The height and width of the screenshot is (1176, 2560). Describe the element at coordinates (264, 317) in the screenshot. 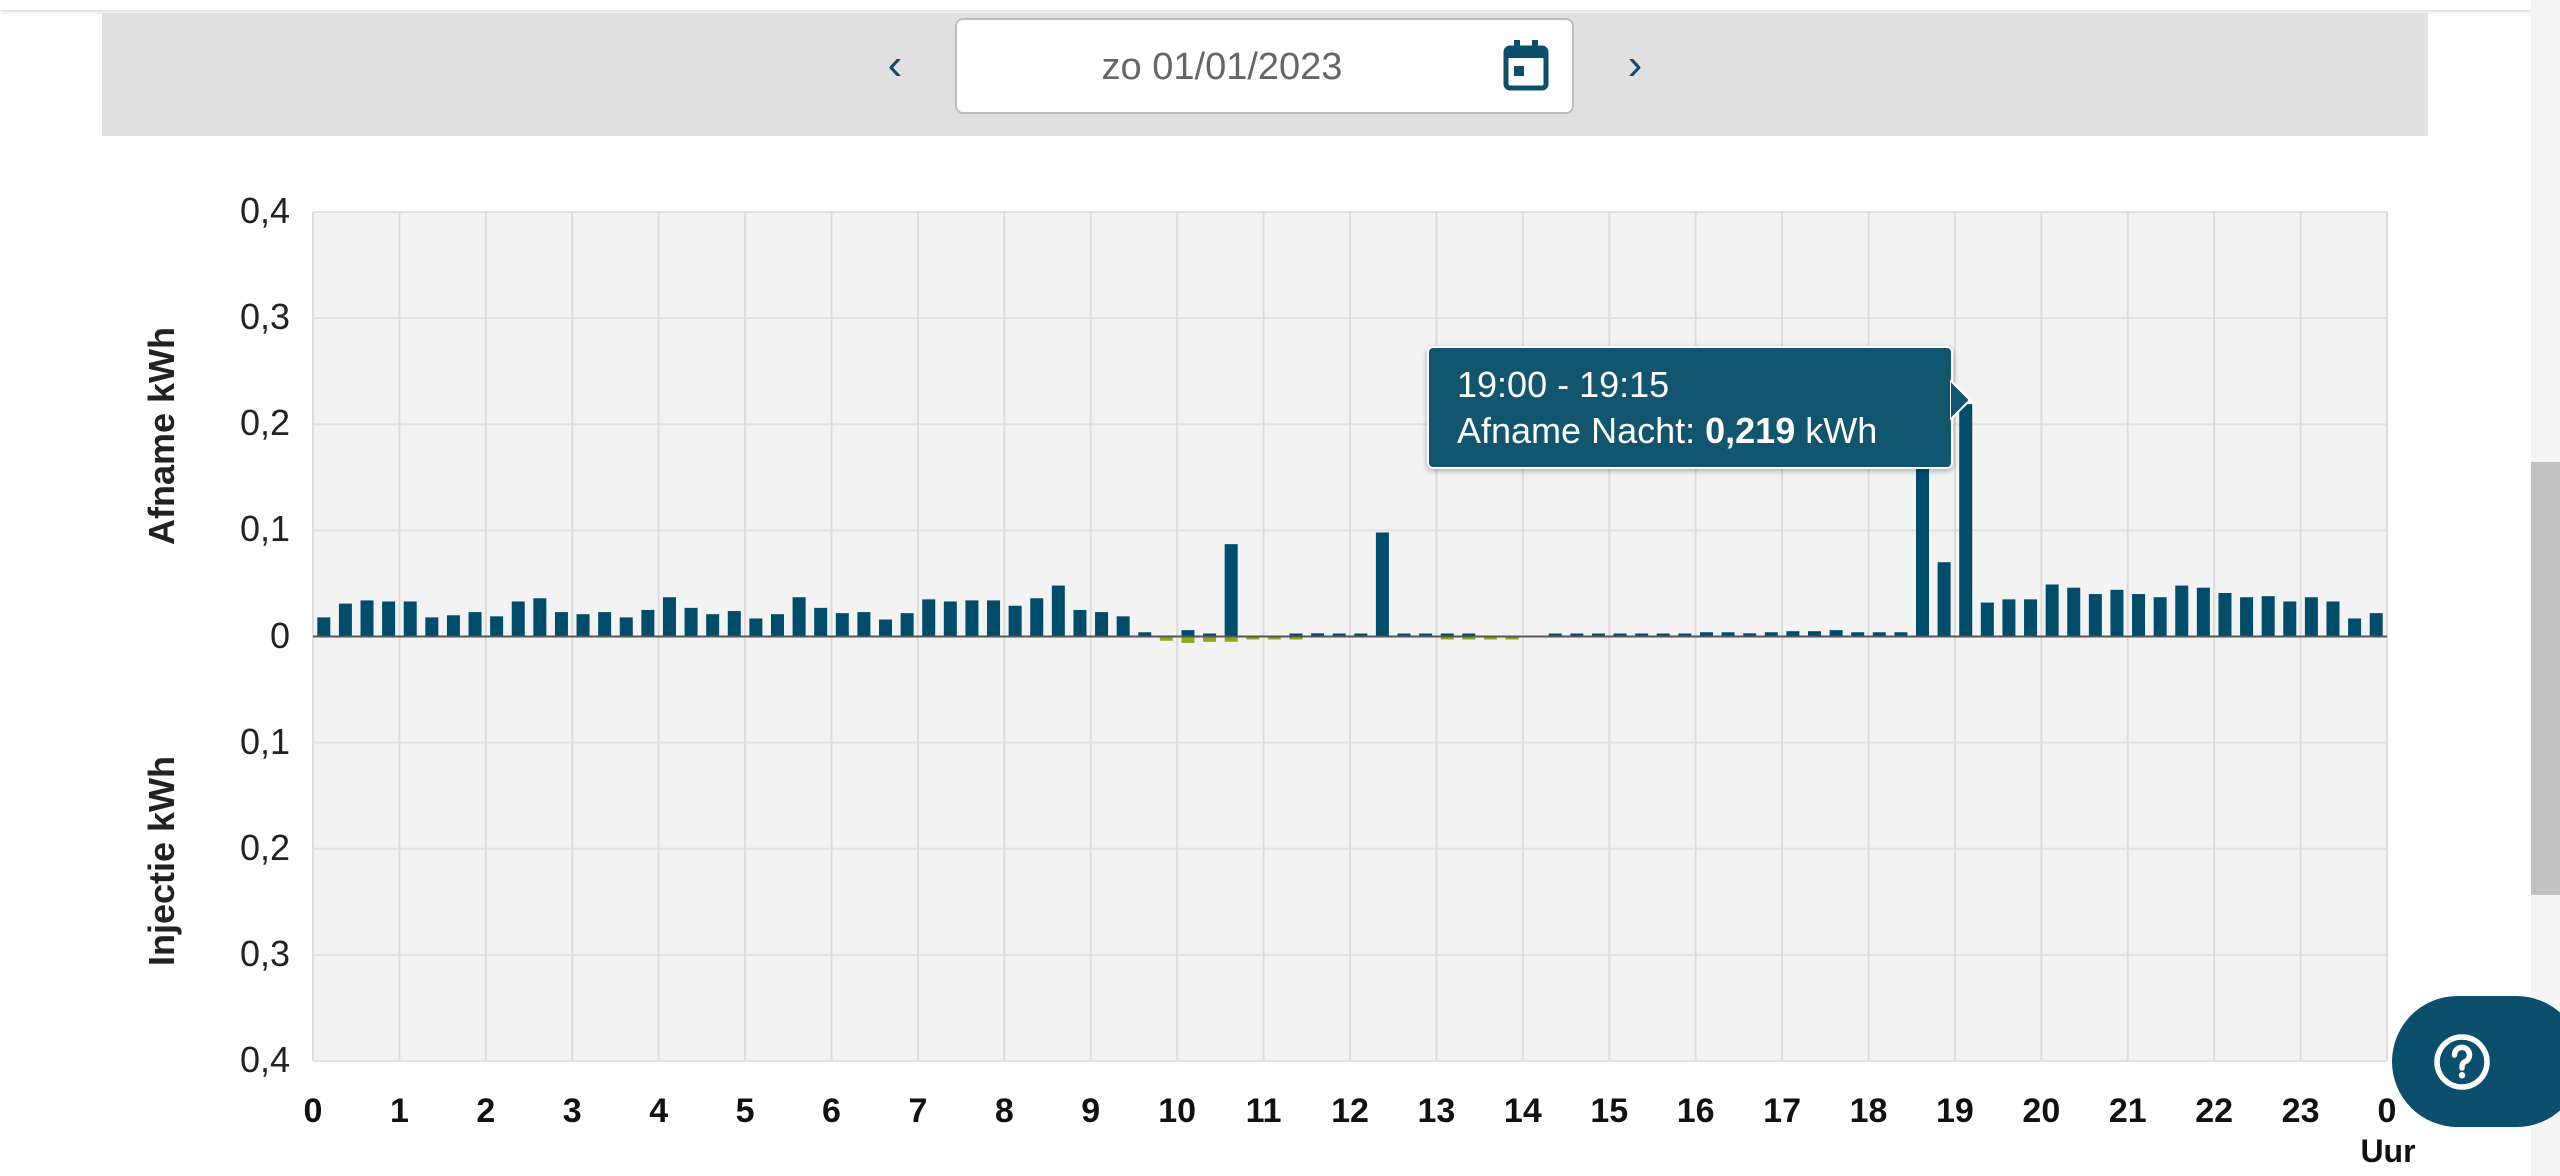

I see `y-tick-label: 0,3` at that location.